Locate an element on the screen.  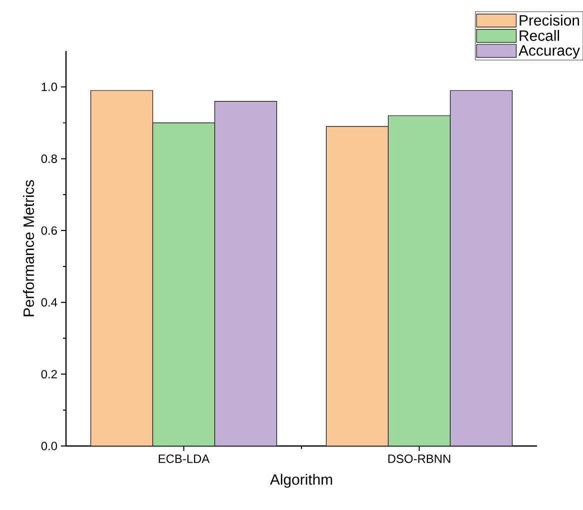
y-tick-label: 0.4 is located at coordinates (49, 302).